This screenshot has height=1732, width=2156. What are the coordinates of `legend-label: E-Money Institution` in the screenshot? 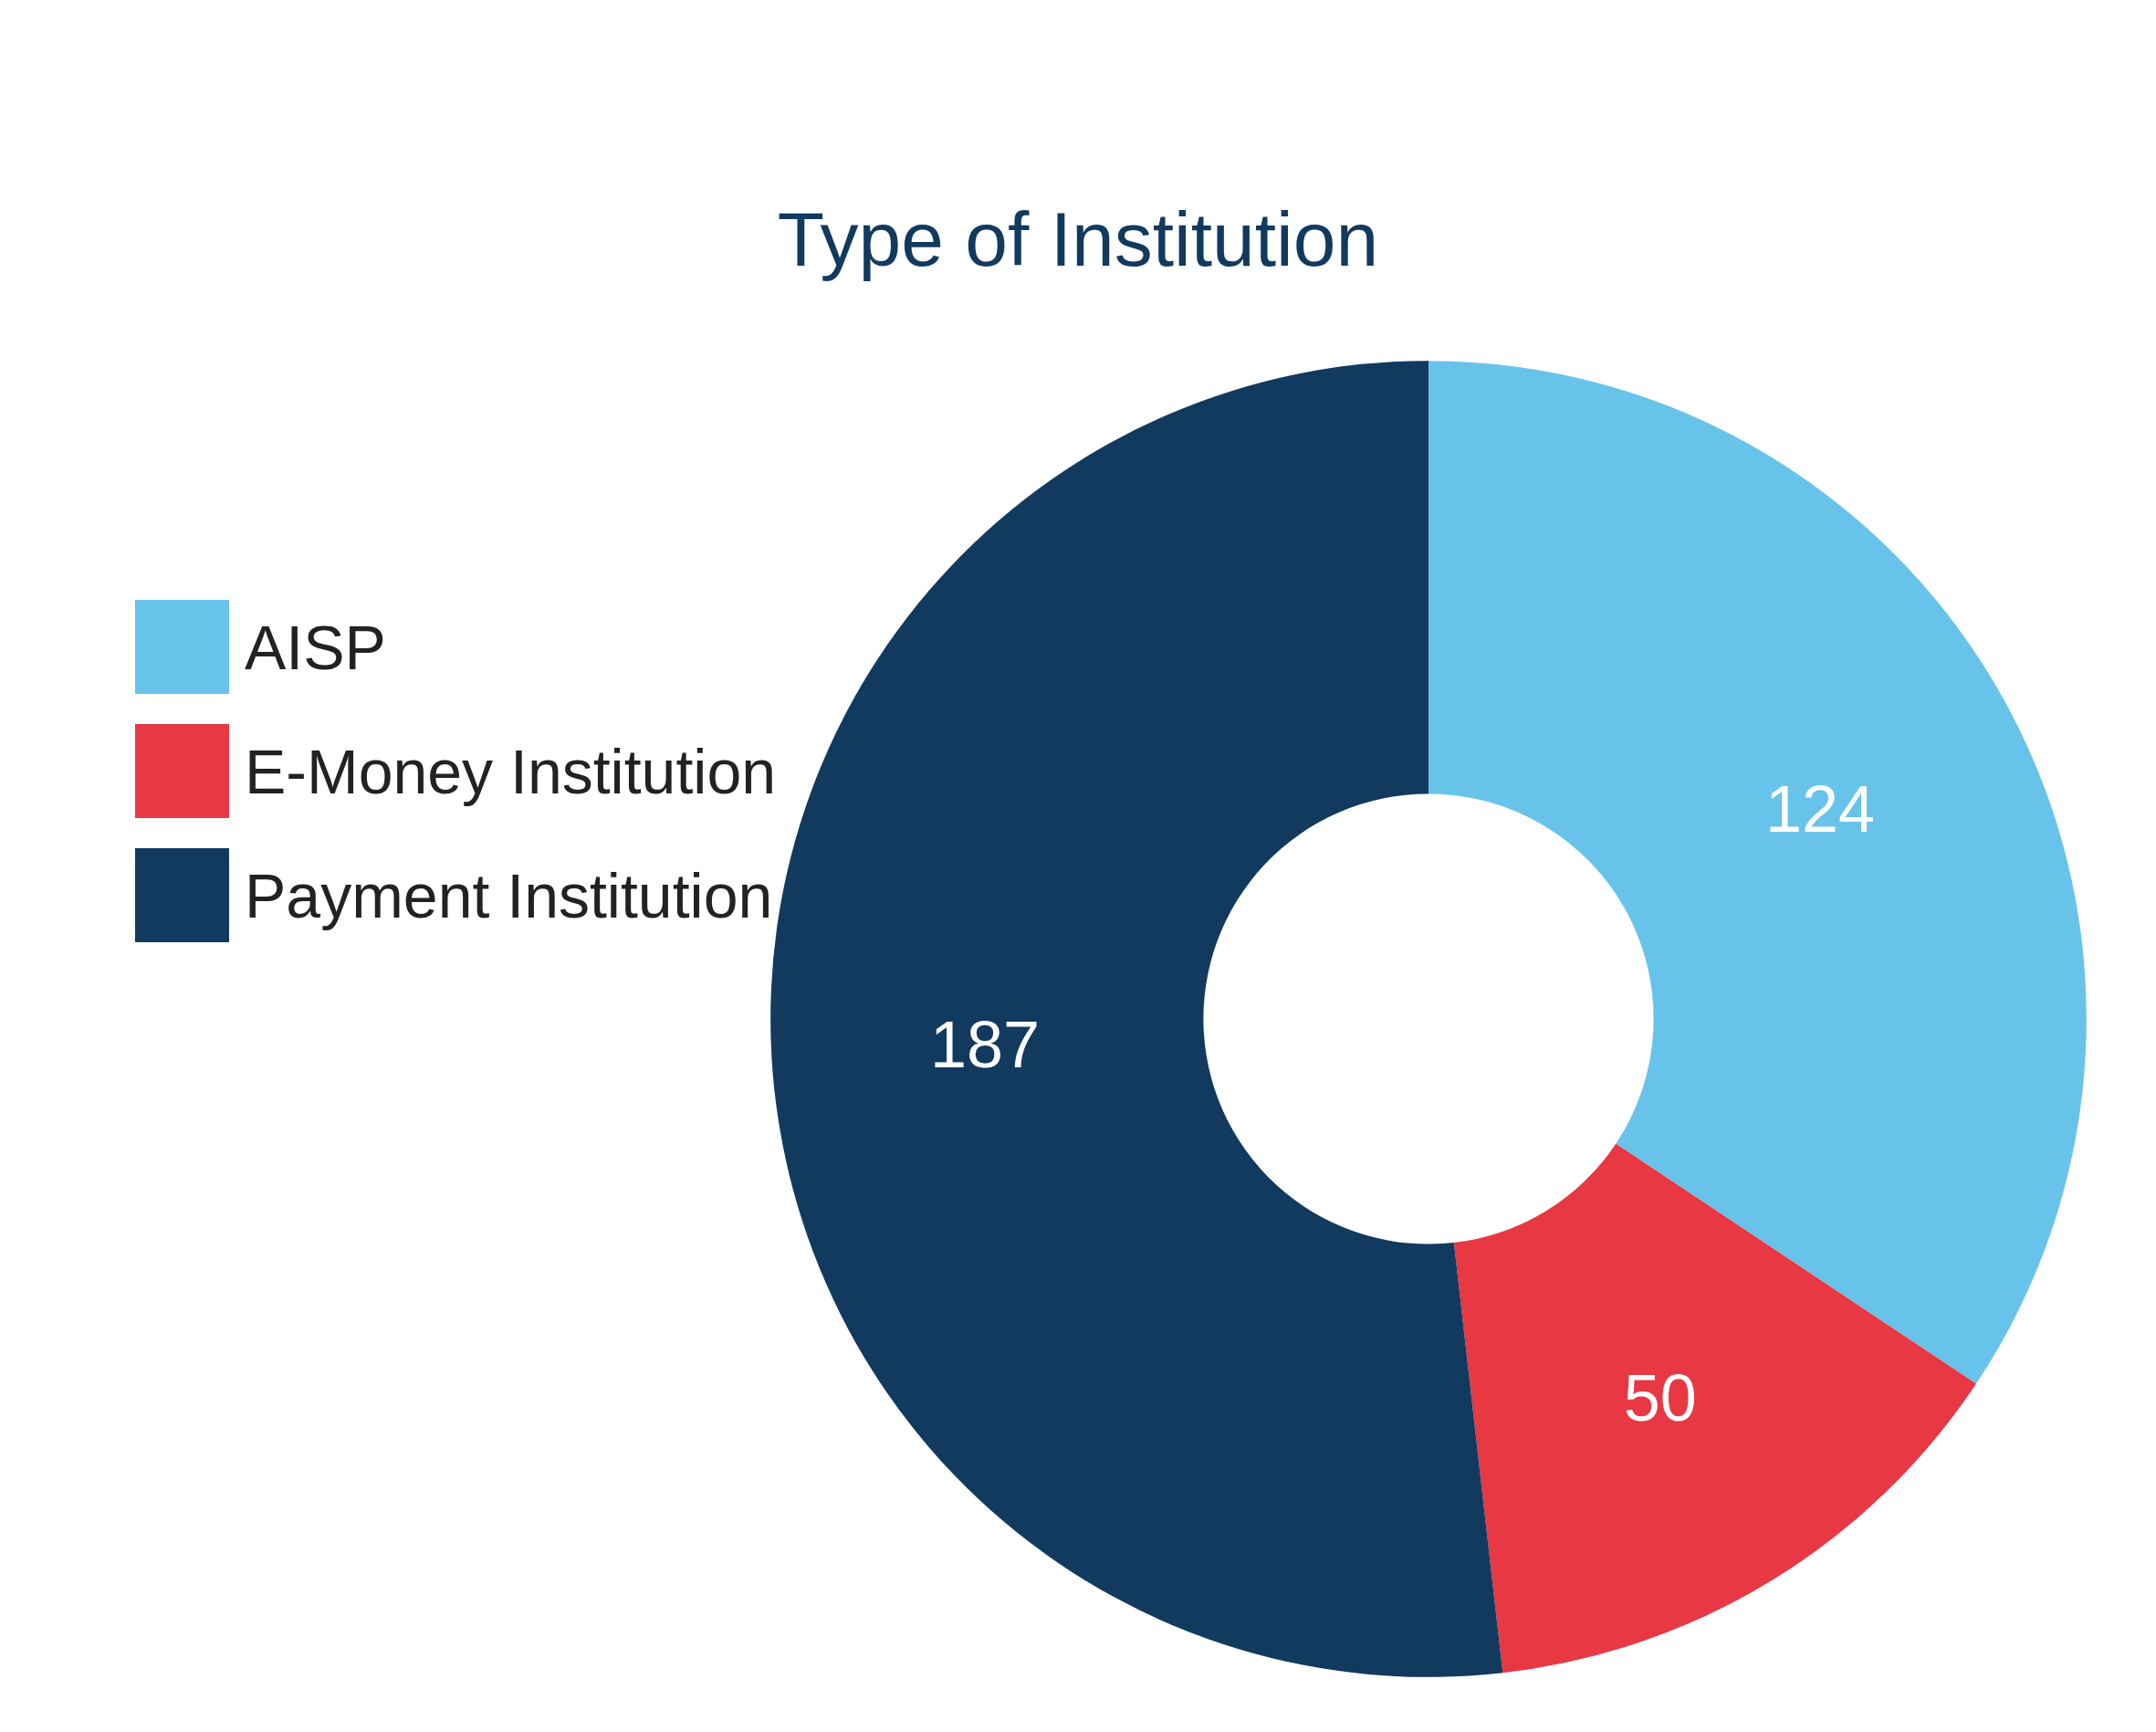 It's located at (511, 771).